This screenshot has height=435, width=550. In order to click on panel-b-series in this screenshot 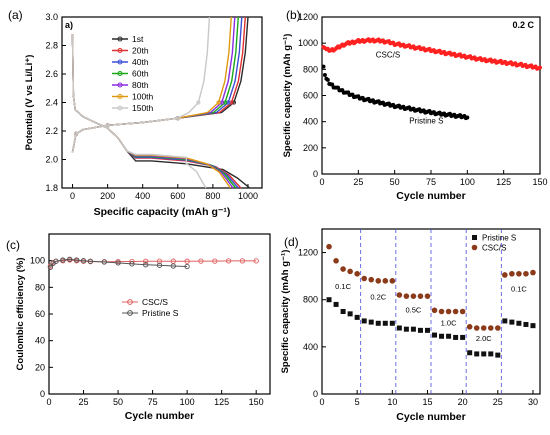, I will do `click(431, 79)`.